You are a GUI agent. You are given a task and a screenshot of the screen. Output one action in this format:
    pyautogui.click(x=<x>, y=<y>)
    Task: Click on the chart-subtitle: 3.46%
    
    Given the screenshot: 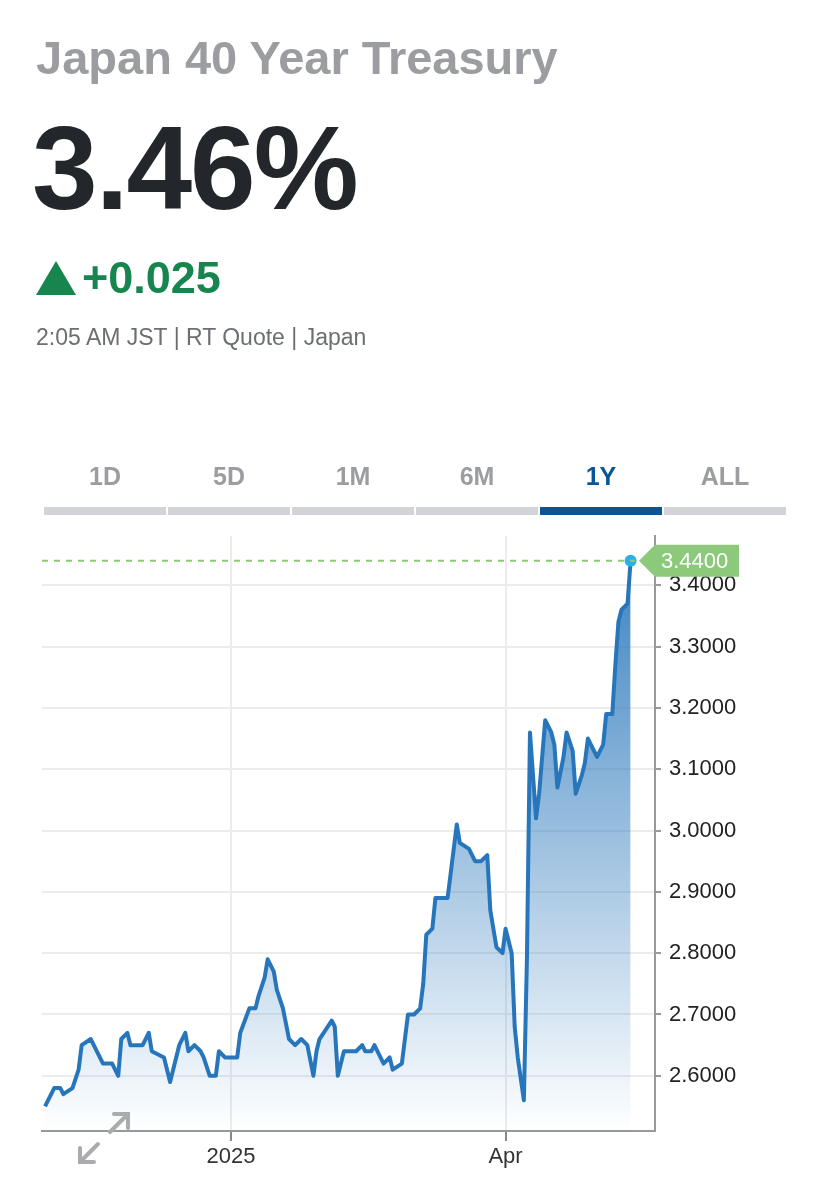 What is the action you would take?
    pyautogui.click(x=194, y=168)
    